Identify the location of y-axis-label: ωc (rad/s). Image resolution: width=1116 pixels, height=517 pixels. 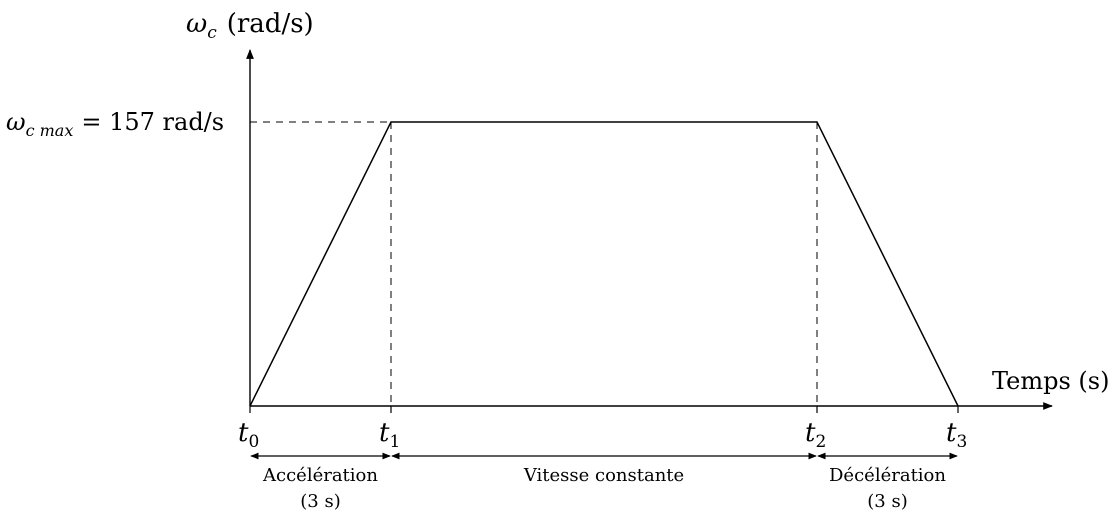
(250, 26).